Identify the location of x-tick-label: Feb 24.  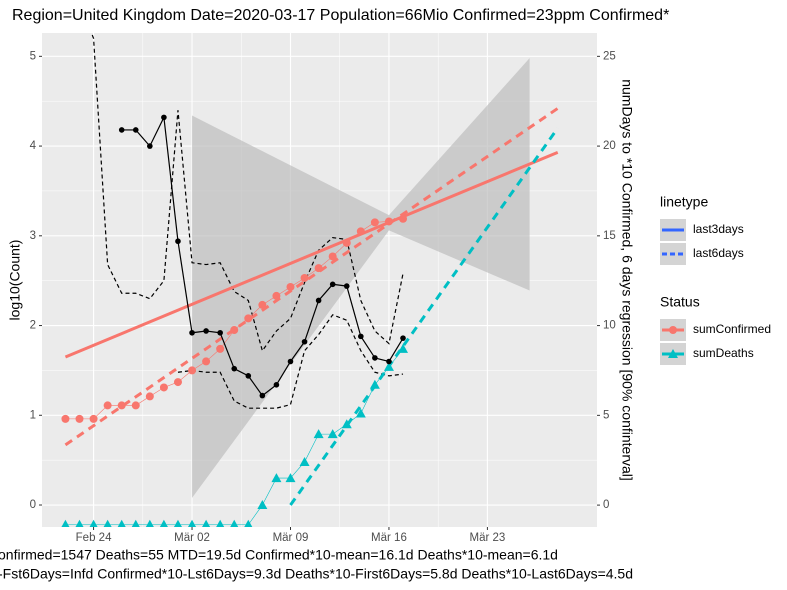
(94, 538).